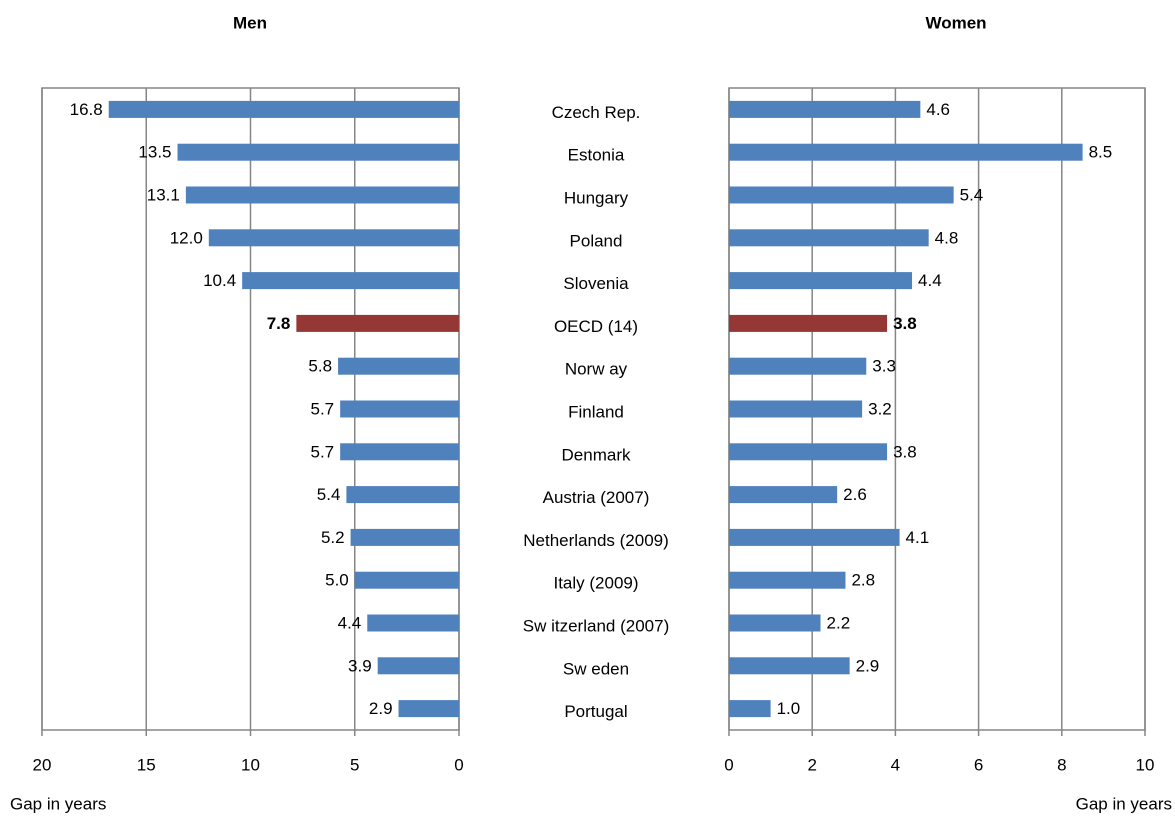 Image resolution: width=1175 pixels, height=822 pixels. Describe the element at coordinates (337, 580) in the screenshot. I see `value-label: 5.0` at that location.